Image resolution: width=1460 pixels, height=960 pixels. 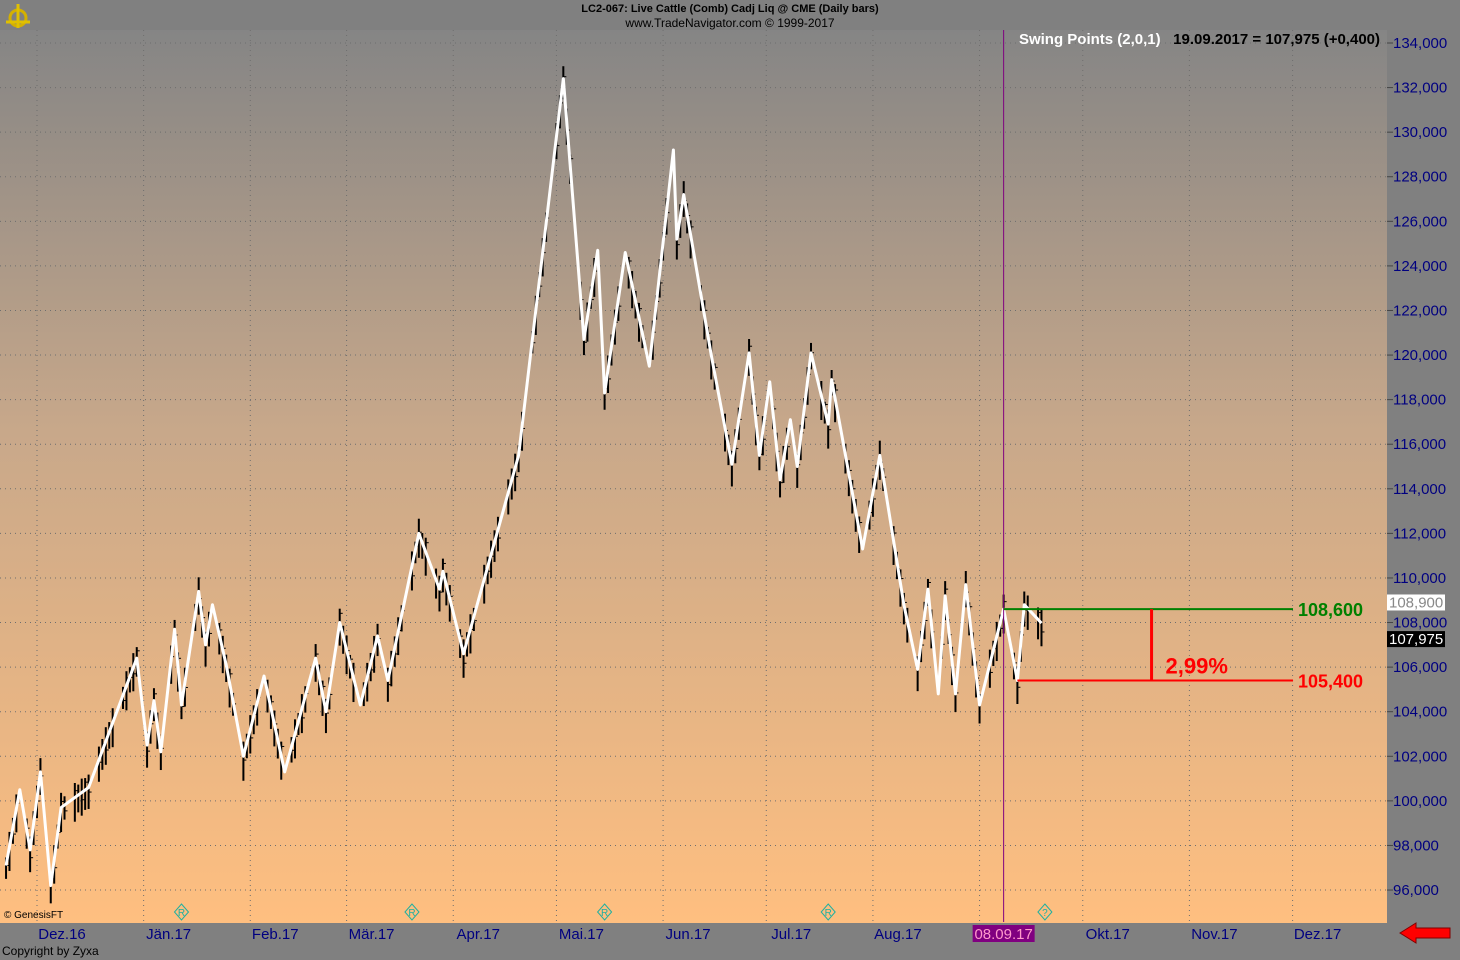 What do you see at coordinates (1419, 578) in the screenshot?
I see `y-tick-label: 110,000` at bounding box center [1419, 578].